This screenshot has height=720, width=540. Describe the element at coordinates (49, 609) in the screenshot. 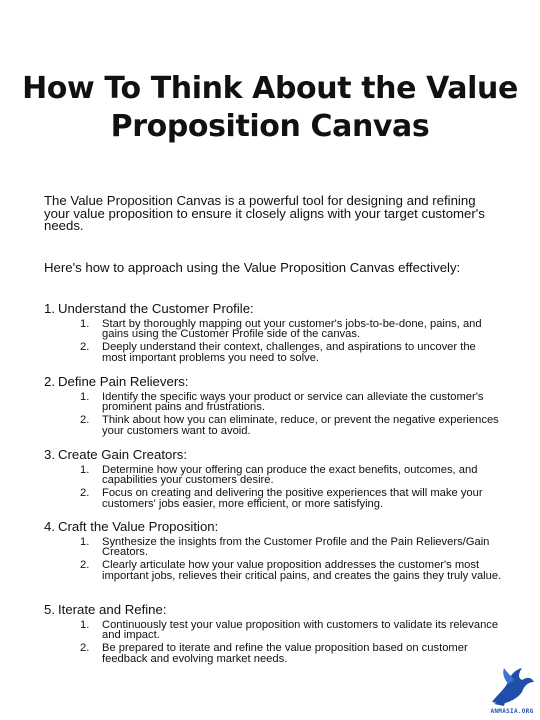

I see `section-number: 5.` at that location.